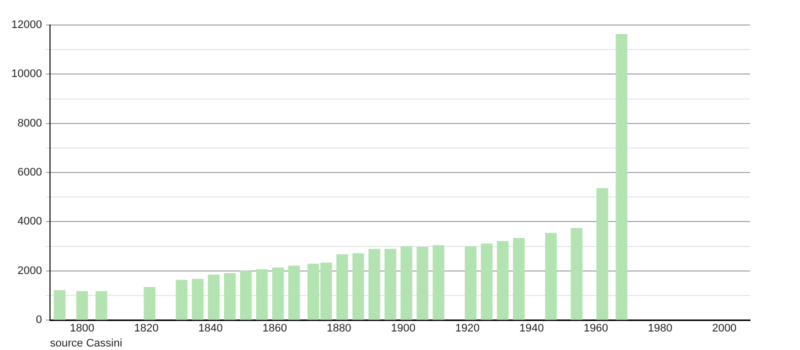  Describe the element at coordinates (339, 328) in the screenshot. I see `x-tick-label: 1880` at that location.